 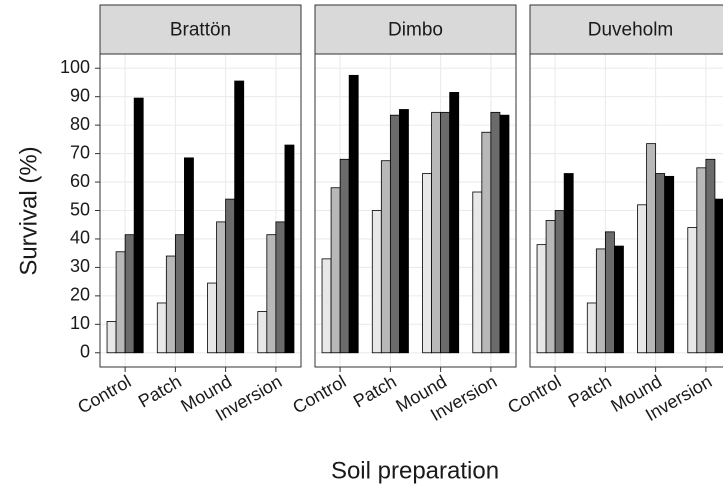 What do you see at coordinates (80, 295) in the screenshot?
I see `y-tick-label: 20` at bounding box center [80, 295].